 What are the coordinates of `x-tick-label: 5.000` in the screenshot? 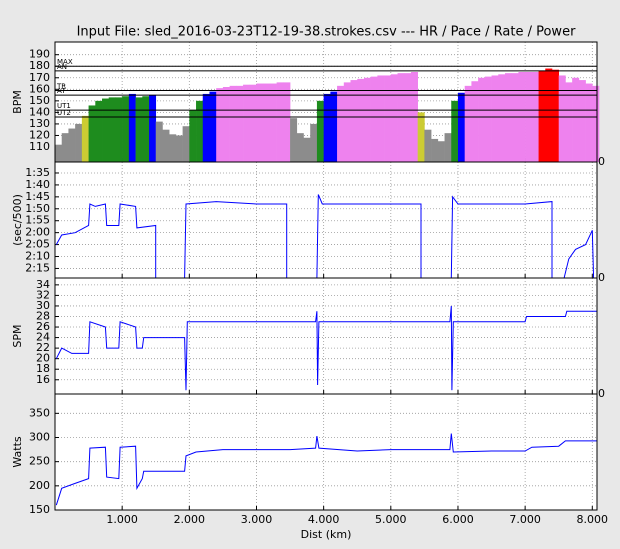 It's located at (391, 519).